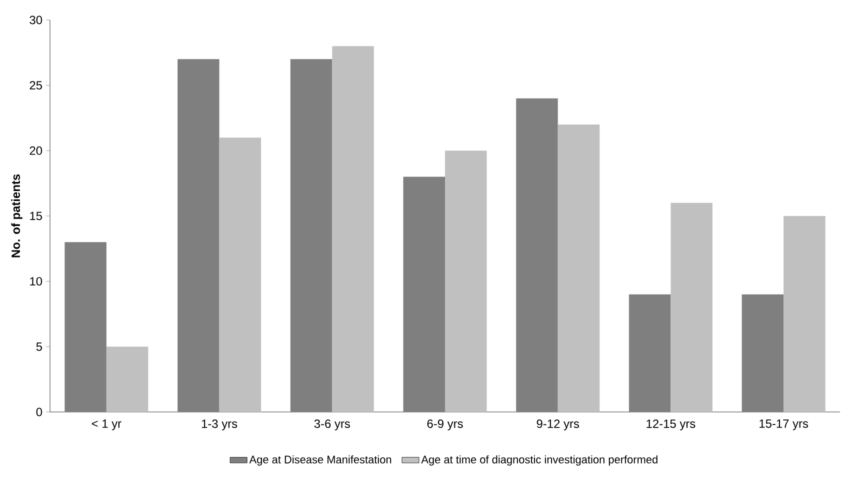 The height and width of the screenshot is (488, 844). What do you see at coordinates (784, 424) in the screenshot?
I see `x-tick-label: 15-17 yrs` at bounding box center [784, 424].